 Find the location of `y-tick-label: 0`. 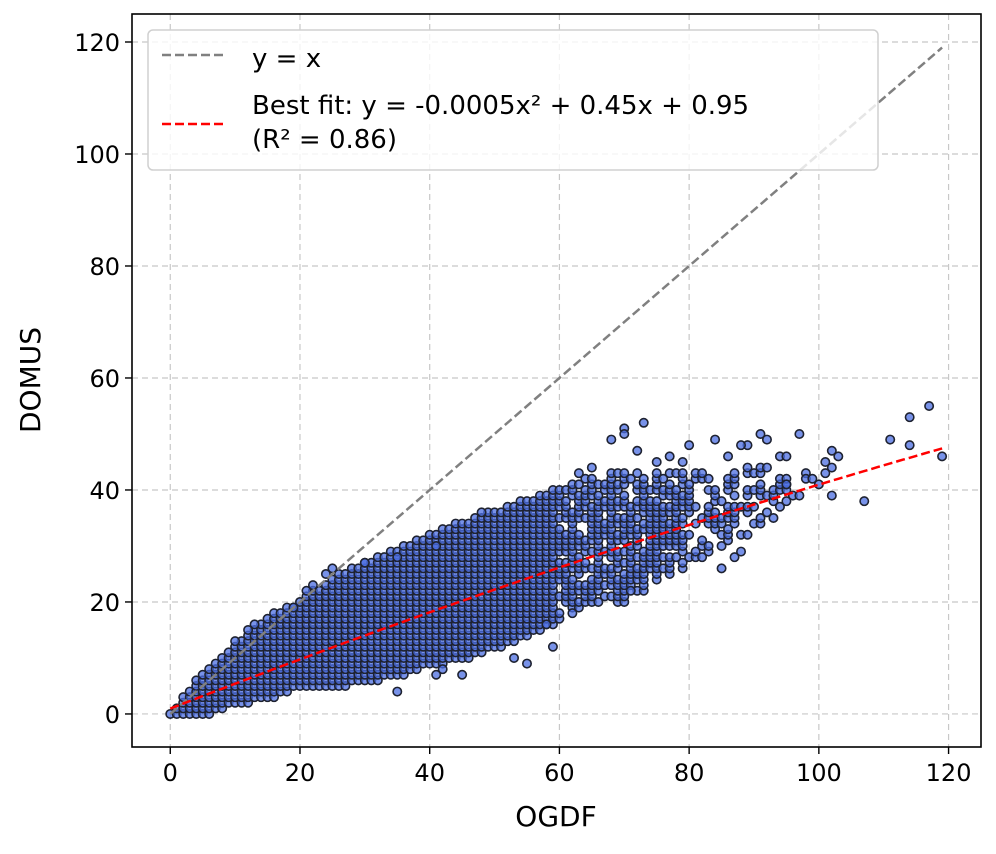

y-tick-label: 0 is located at coordinates (112, 715).